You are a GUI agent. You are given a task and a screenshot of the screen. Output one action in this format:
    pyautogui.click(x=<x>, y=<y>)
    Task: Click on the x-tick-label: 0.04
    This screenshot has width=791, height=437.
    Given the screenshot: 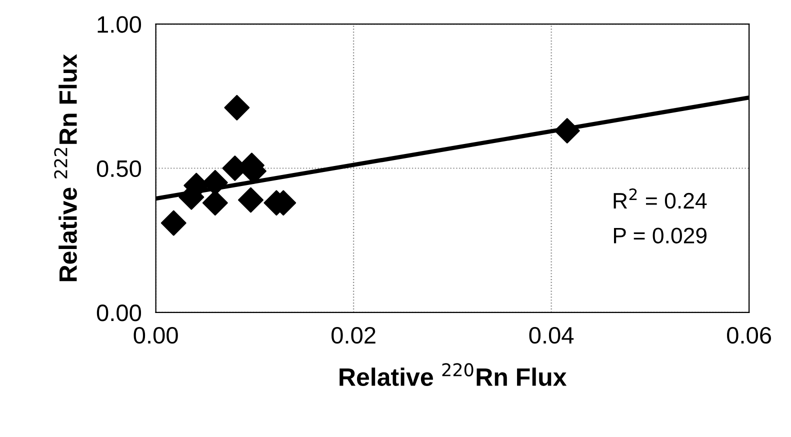 What is the action you would take?
    pyautogui.click(x=551, y=335)
    